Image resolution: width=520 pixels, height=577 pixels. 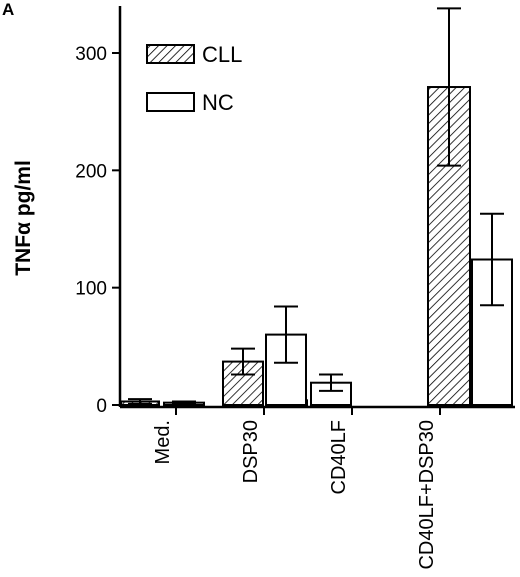 What do you see at coordinates (218, 102) in the screenshot?
I see `legend-label-nc: NC` at bounding box center [218, 102].